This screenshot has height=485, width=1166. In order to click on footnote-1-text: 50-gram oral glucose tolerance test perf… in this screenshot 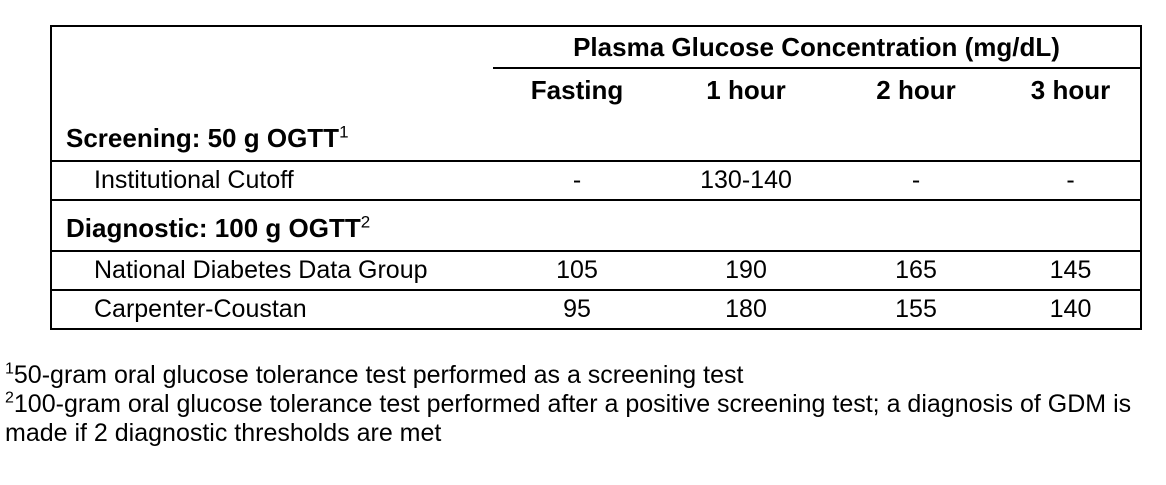, I will do `click(378, 375)`.